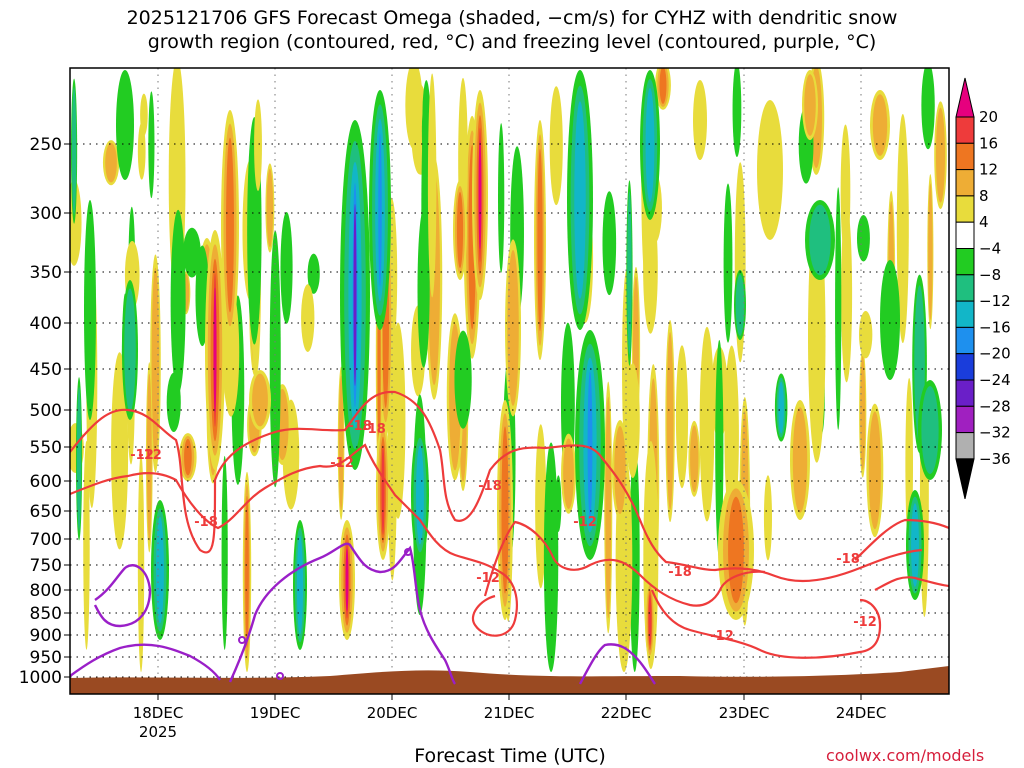 The width and height of the screenshot is (1024, 768). What do you see at coordinates (46, 658) in the screenshot?
I see `y-tick-label: 950` at bounding box center [46, 658].